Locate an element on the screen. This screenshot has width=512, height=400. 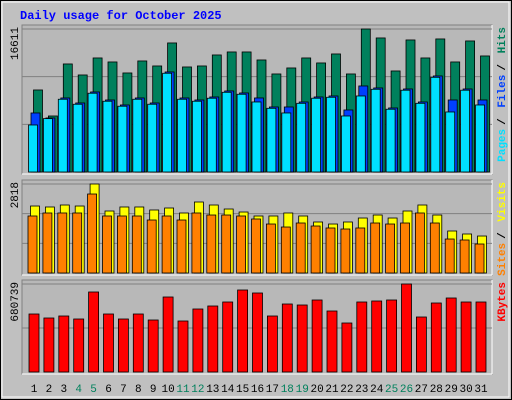
x-tick-label: 17 is located at coordinates (272, 390).